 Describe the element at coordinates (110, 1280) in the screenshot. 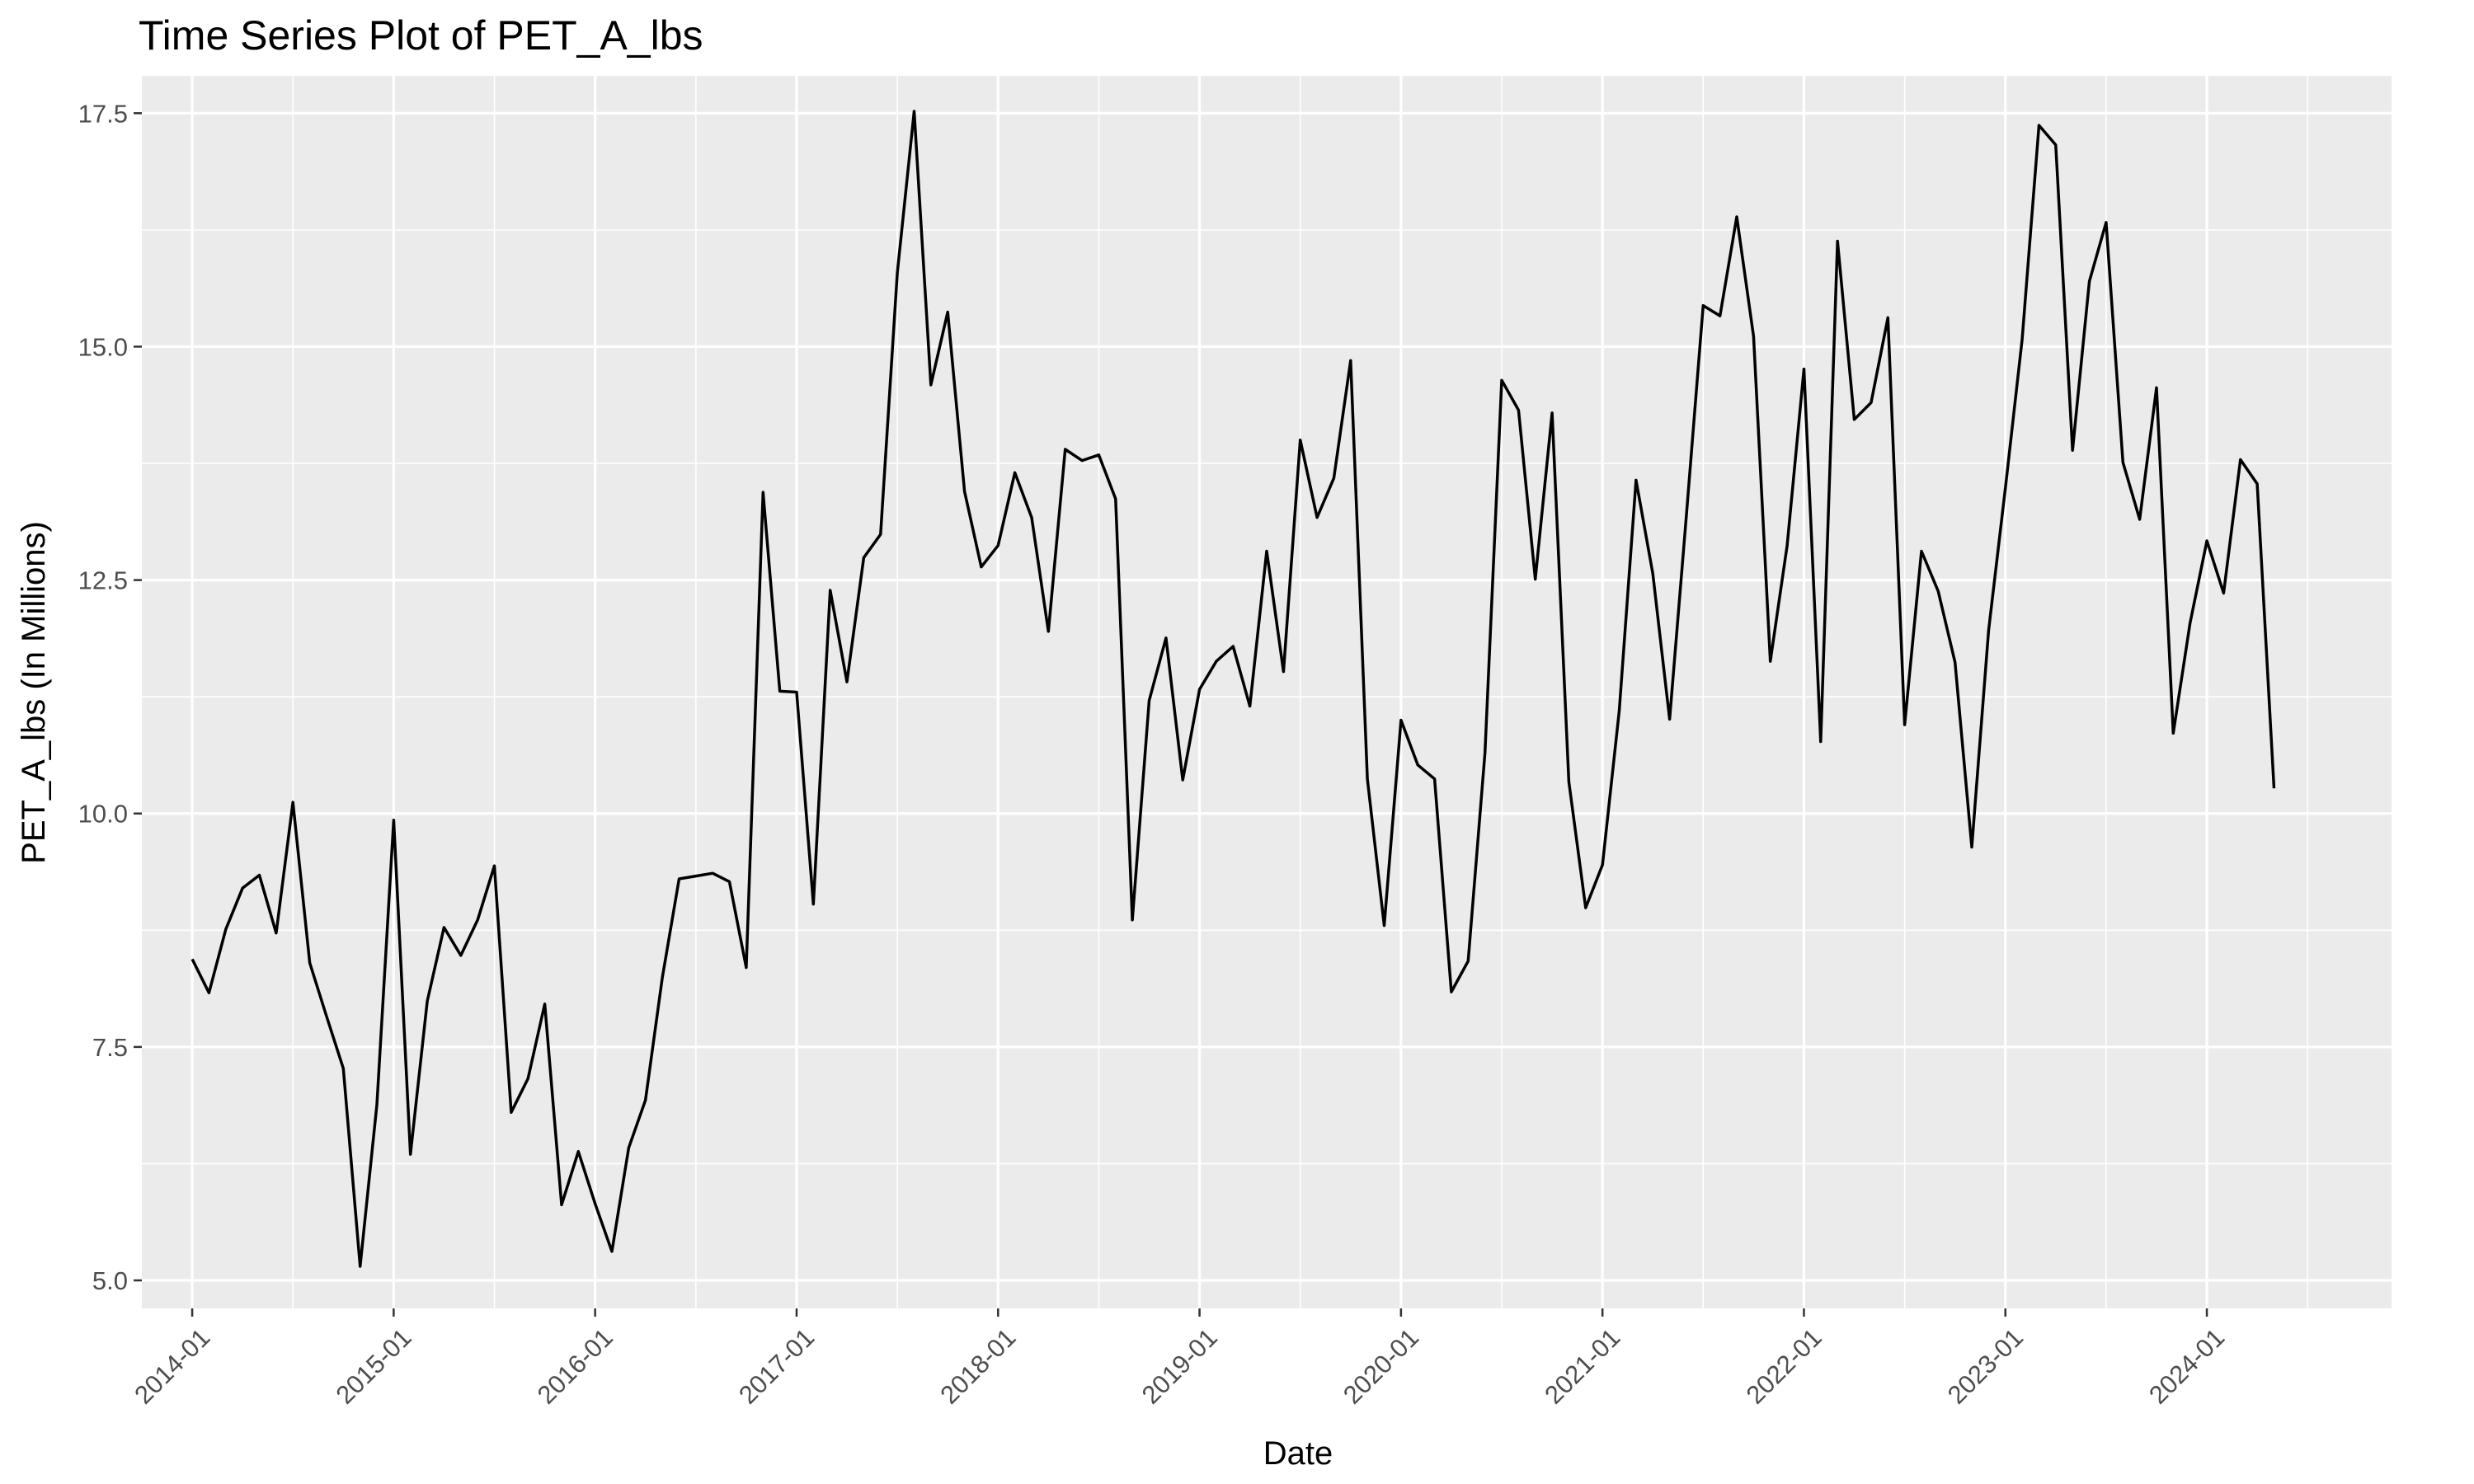

I see `y-tick-label: 5.0` at that location.